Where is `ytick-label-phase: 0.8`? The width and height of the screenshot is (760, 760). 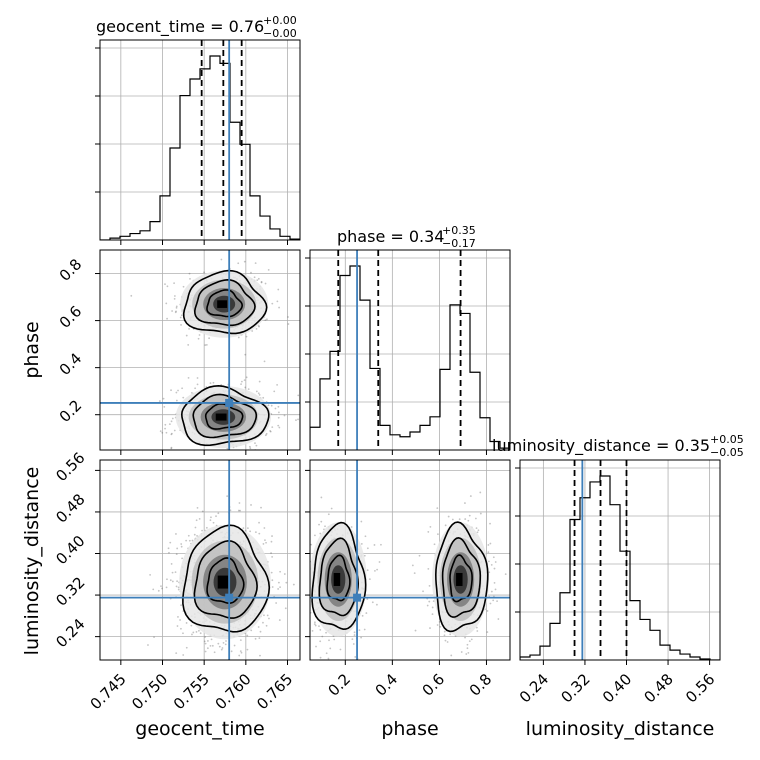
ytick-label-phase: 0.8 is located at coordinates (71, 270).